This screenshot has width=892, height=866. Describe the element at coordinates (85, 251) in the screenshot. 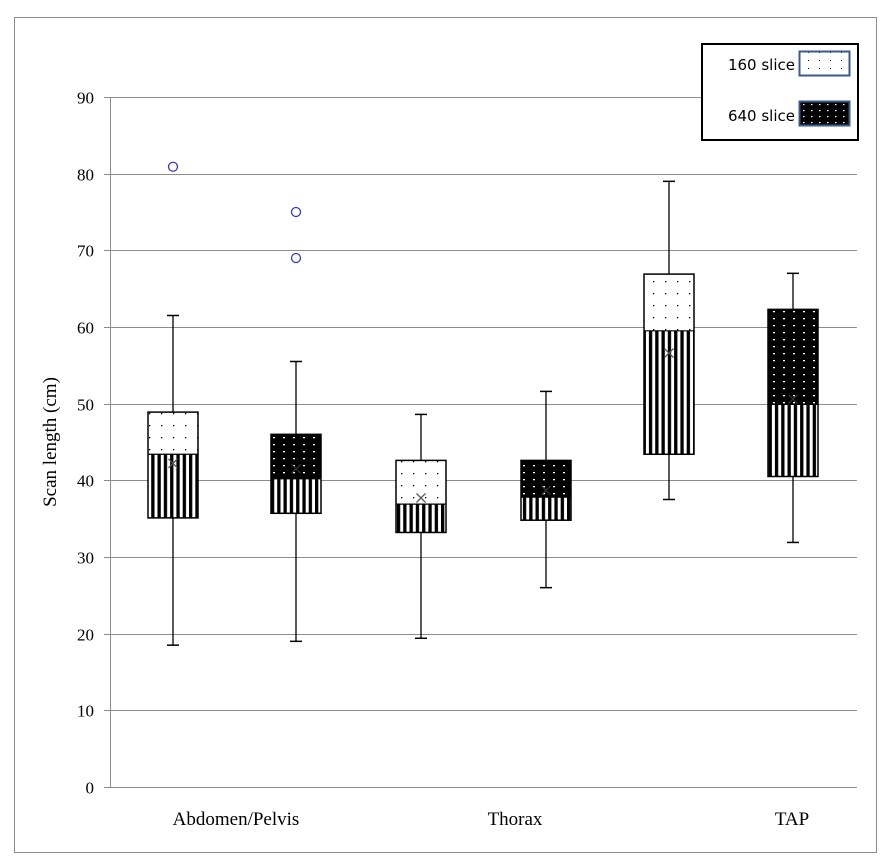

I see `y-tick-label: 70` at that location.